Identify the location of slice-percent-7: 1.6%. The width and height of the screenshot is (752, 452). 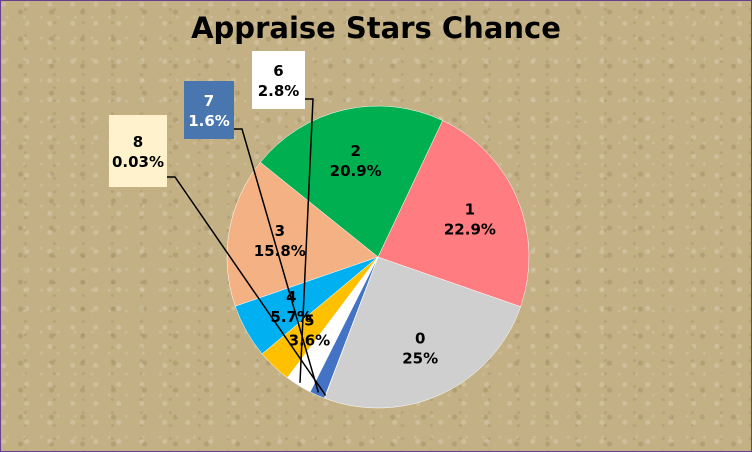
(209, 121).